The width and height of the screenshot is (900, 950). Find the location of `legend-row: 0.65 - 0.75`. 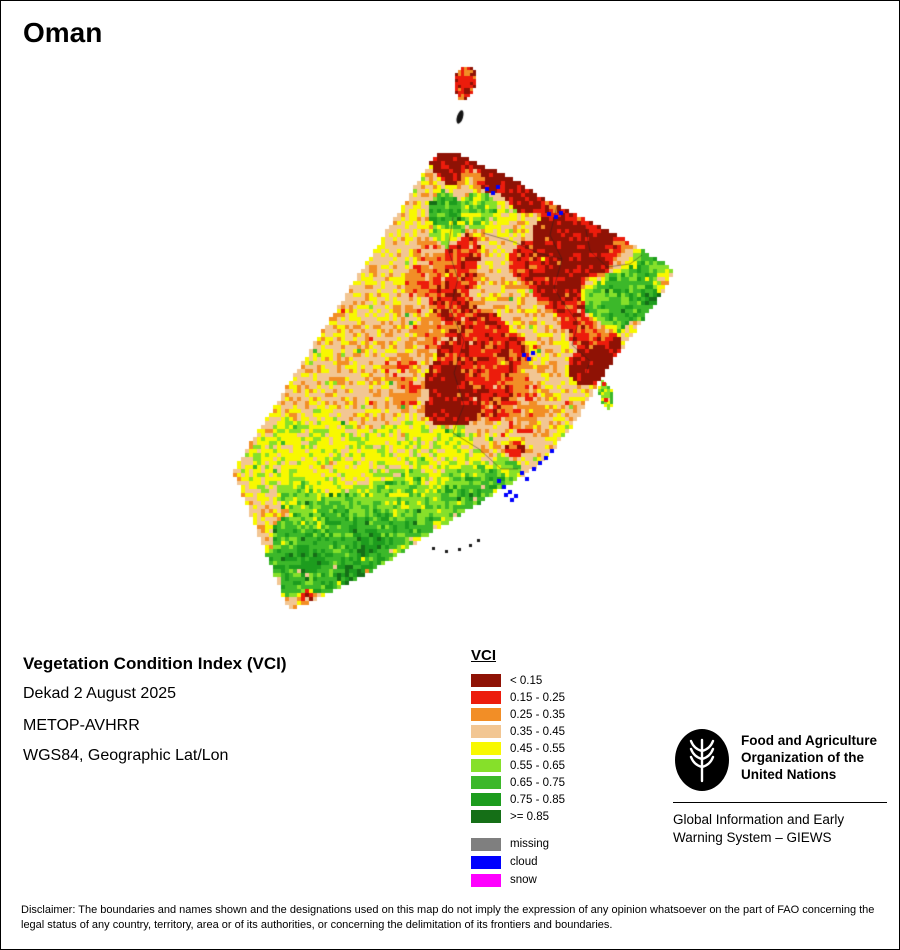

legend-row: 0.65 - 0.75 is located at coordinates (518, 782).